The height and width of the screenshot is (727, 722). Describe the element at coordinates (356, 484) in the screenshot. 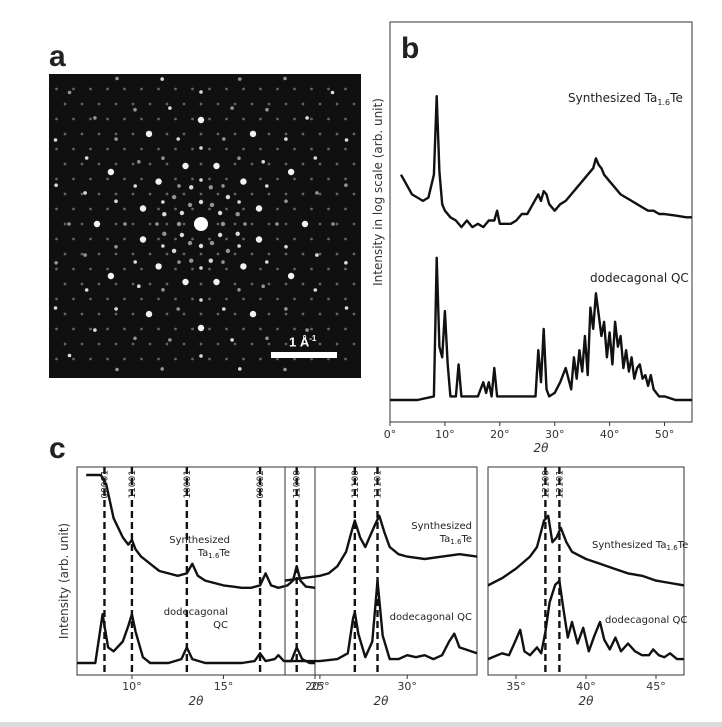

I see `reference-line-label: 11100` at that location.